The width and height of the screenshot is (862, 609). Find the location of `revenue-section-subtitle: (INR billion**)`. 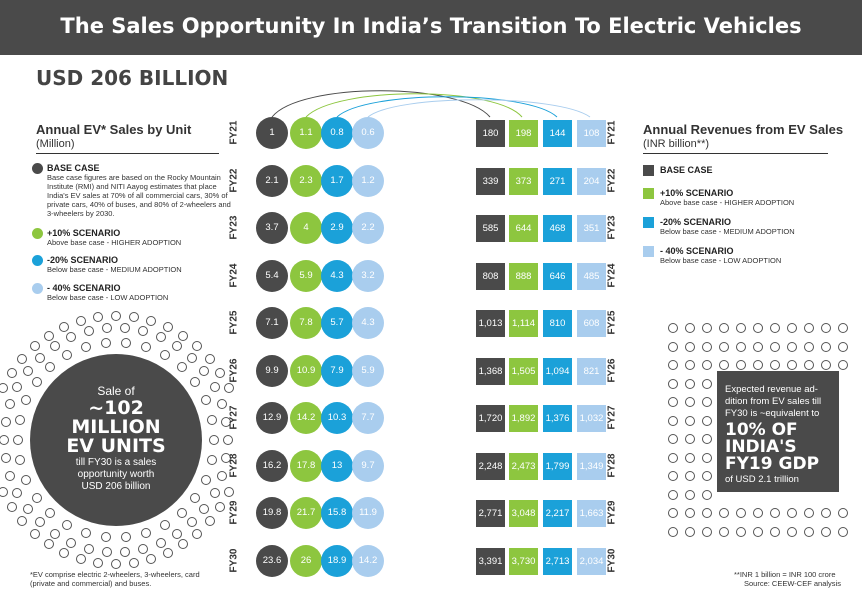

revenue-section-subtitle: (INR billion**) is located at coordinates (676, 144).